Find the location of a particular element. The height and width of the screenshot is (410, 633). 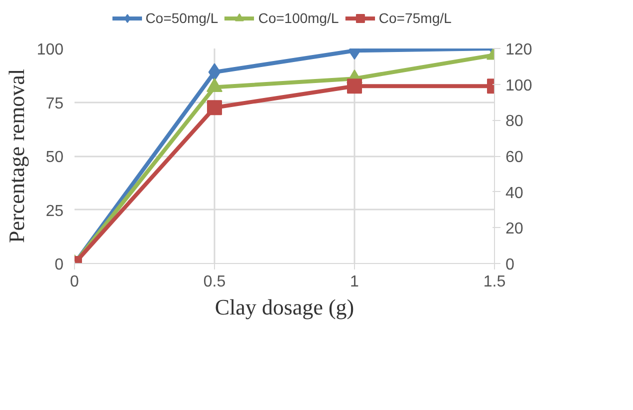

legend-label: Co=100mg/L is located at coordinates (298, 18).